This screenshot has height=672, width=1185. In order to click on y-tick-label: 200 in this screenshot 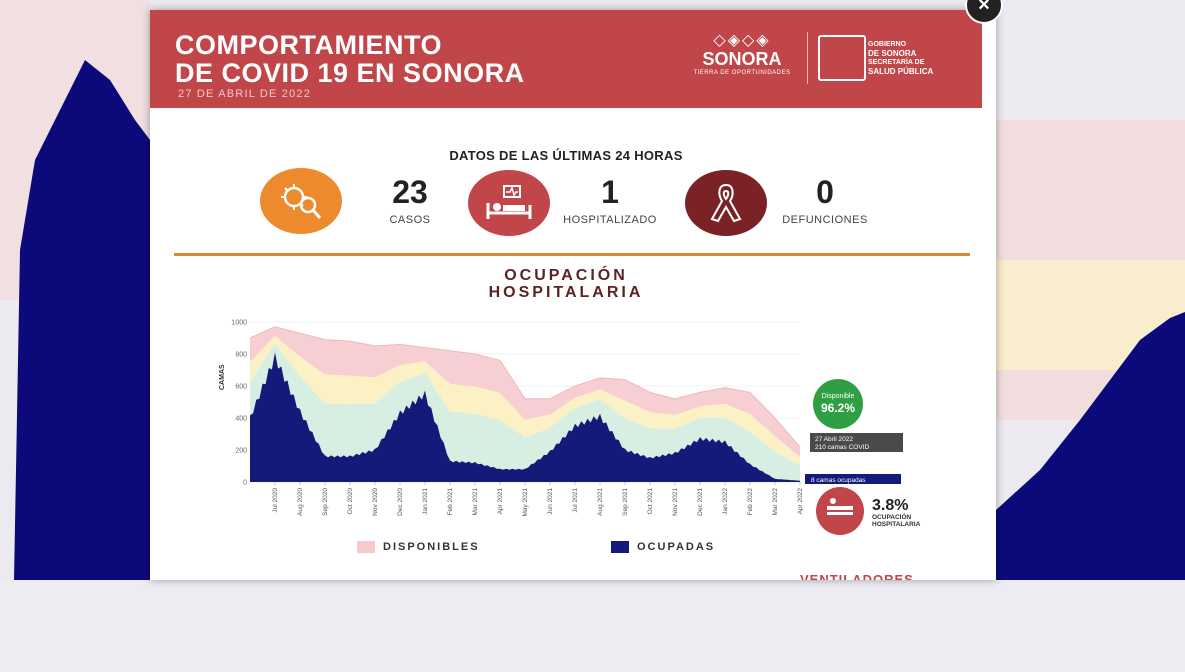, I will do `click(241, 451)`.